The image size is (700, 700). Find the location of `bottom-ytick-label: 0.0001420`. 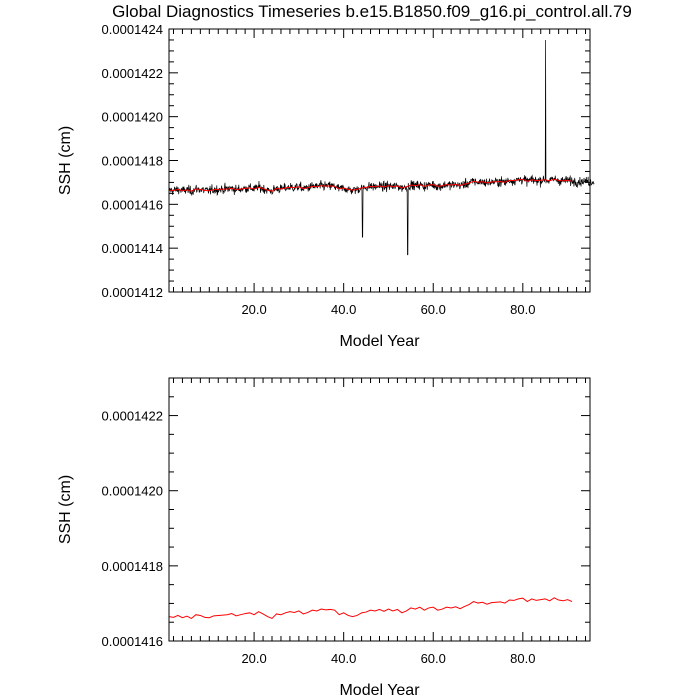

bottom-ytick-label: 0.0001420 is located at coordinates (132, 491).